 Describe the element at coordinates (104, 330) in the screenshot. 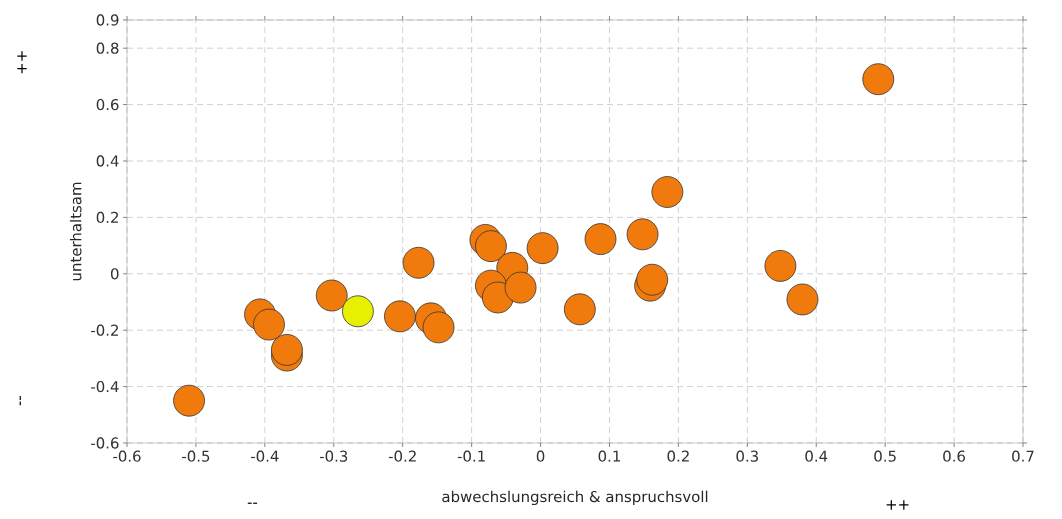

I see `y-tick-label: -0.2` at that location.